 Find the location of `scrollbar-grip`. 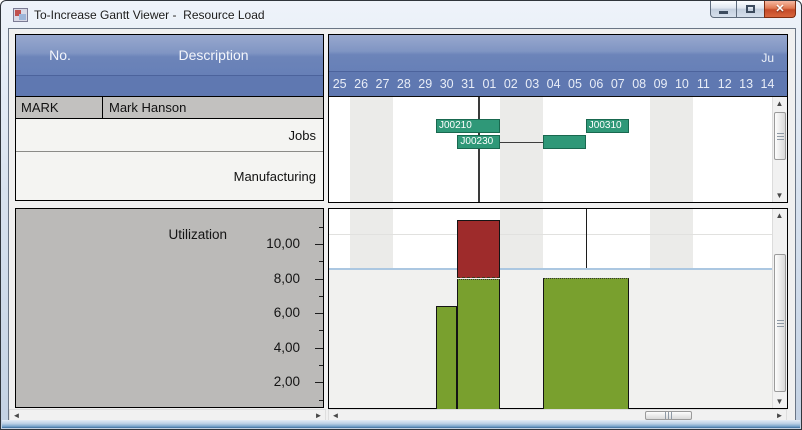

scrollbar-grip is located at coordinates (780, 323).